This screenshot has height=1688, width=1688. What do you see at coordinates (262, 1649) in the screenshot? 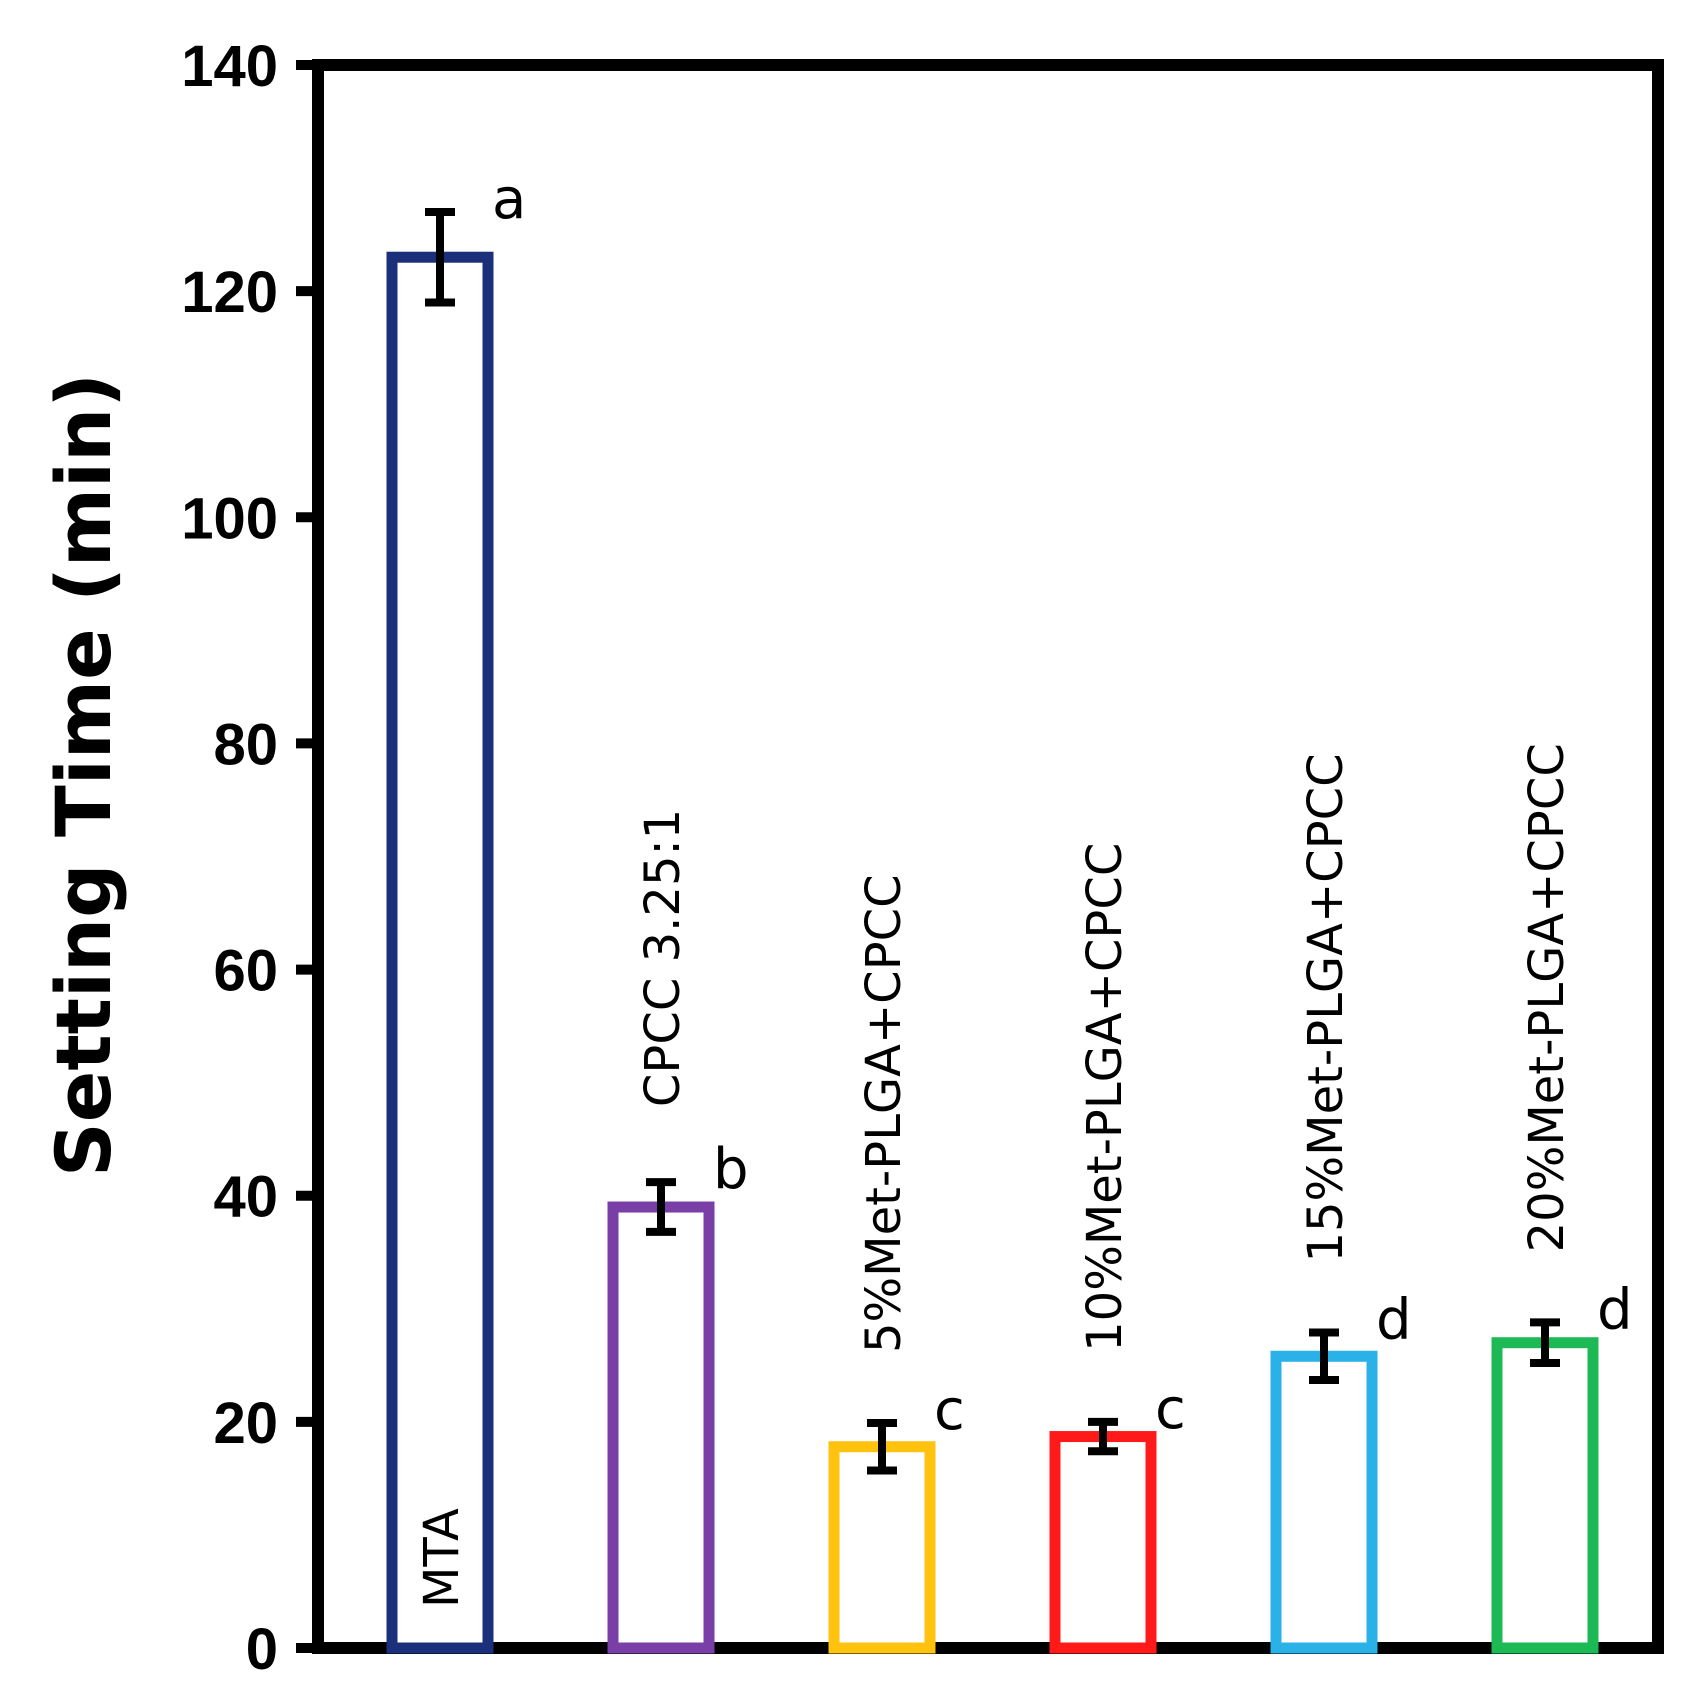
I see `y-tick-label: 0` at bounding box center [262, 1649].